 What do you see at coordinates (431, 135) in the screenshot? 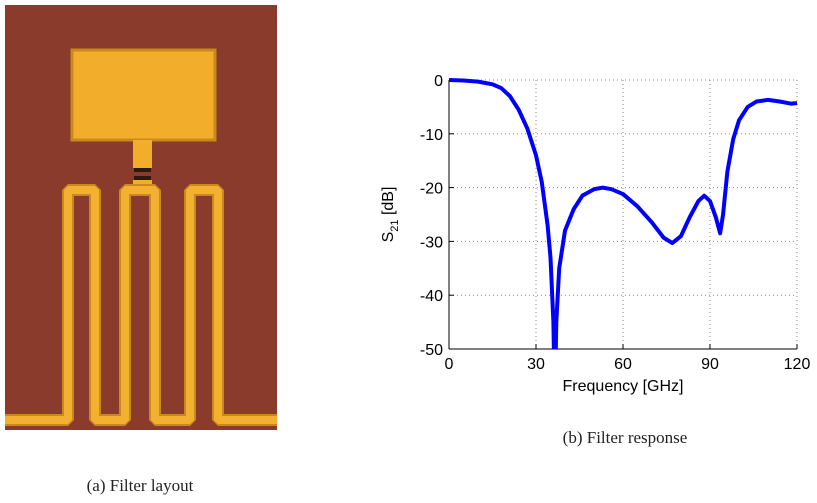
I see `y-tick-label: -10` at bounding box center [431, 135].